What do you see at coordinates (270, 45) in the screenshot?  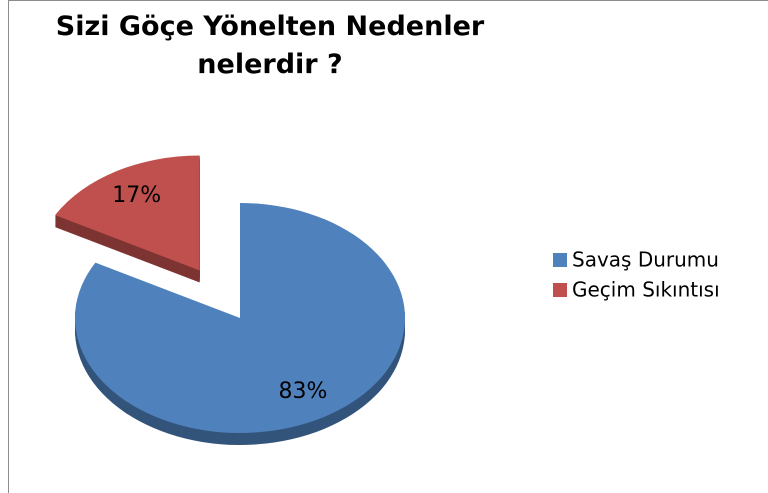 I see `chart-title: Sizi Göçe Yönelten Nedenler nelerdir ?` at bounding box center [270, 45].